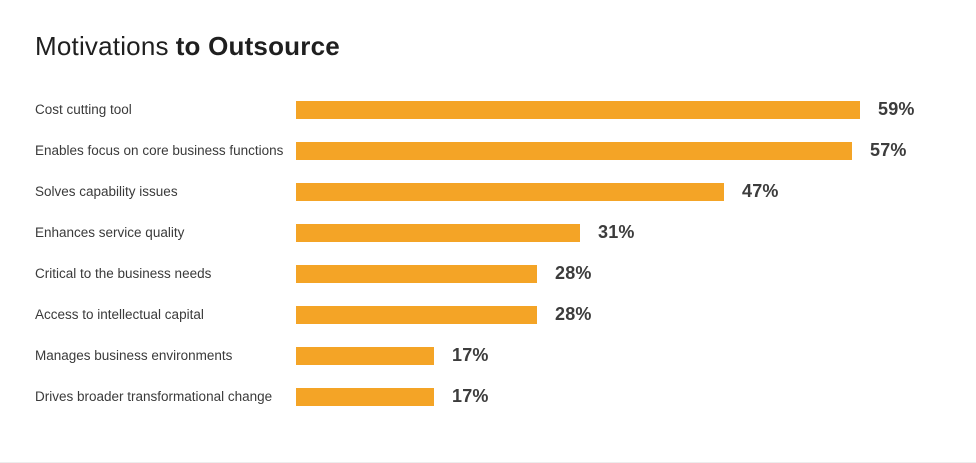 The image size is (976, 463). I want to click on bar-label: Access to intellectual capital, so click(119, 314).